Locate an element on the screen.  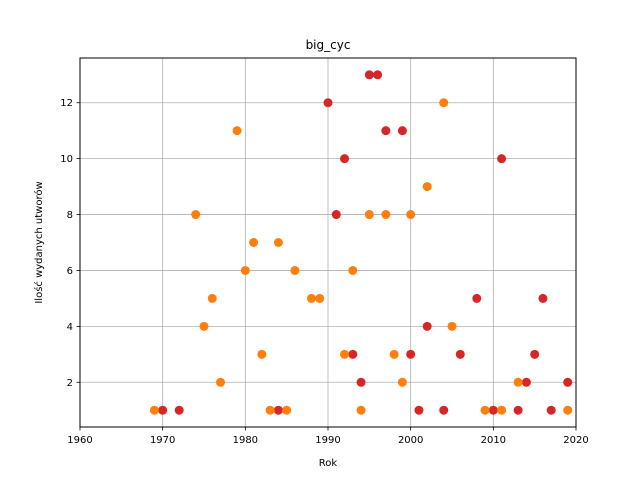
y-tick-label: 8 is located at coordinates (70, 215).